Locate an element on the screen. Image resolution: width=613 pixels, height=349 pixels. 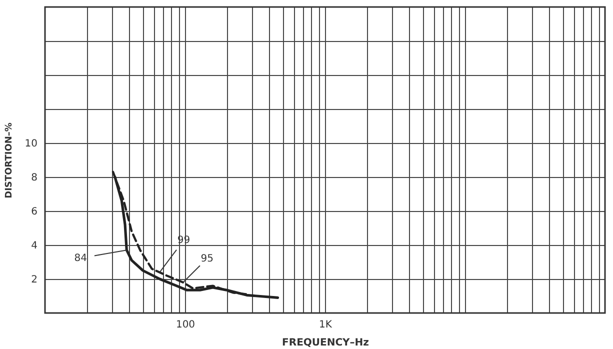
y-tick-label: 8 is located at coordinates (34, 178).